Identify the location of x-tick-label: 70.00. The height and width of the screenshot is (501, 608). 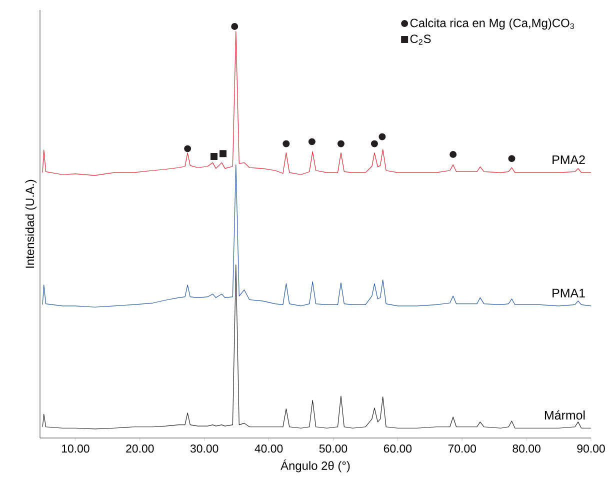
(462, 448).